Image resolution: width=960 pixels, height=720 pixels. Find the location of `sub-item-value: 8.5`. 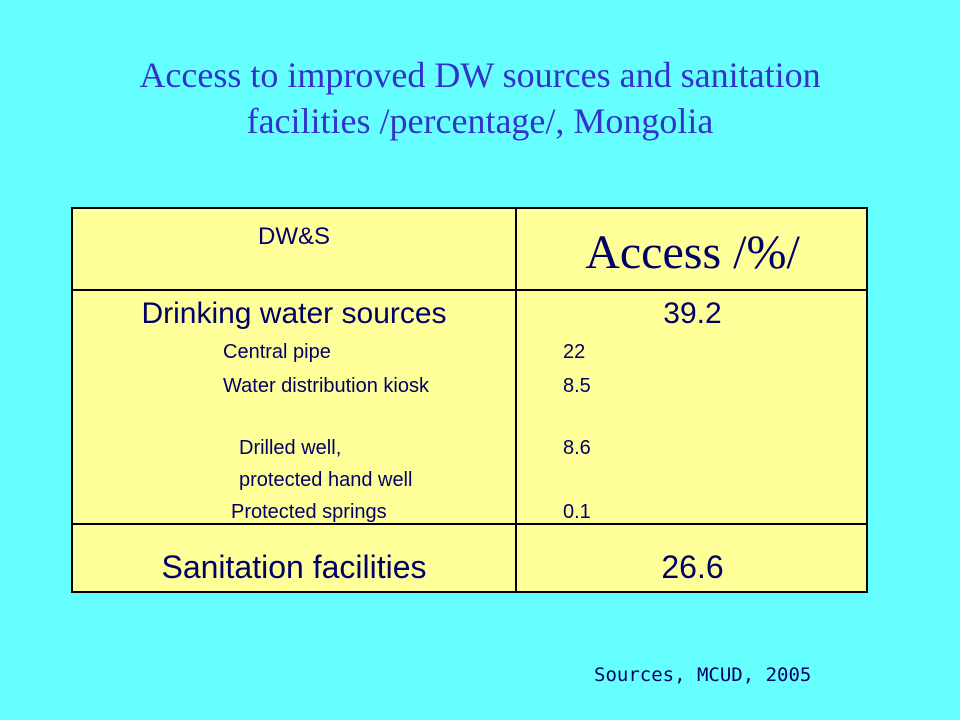

sub-item-value: 8.5 is located at coordinates (577, 386).